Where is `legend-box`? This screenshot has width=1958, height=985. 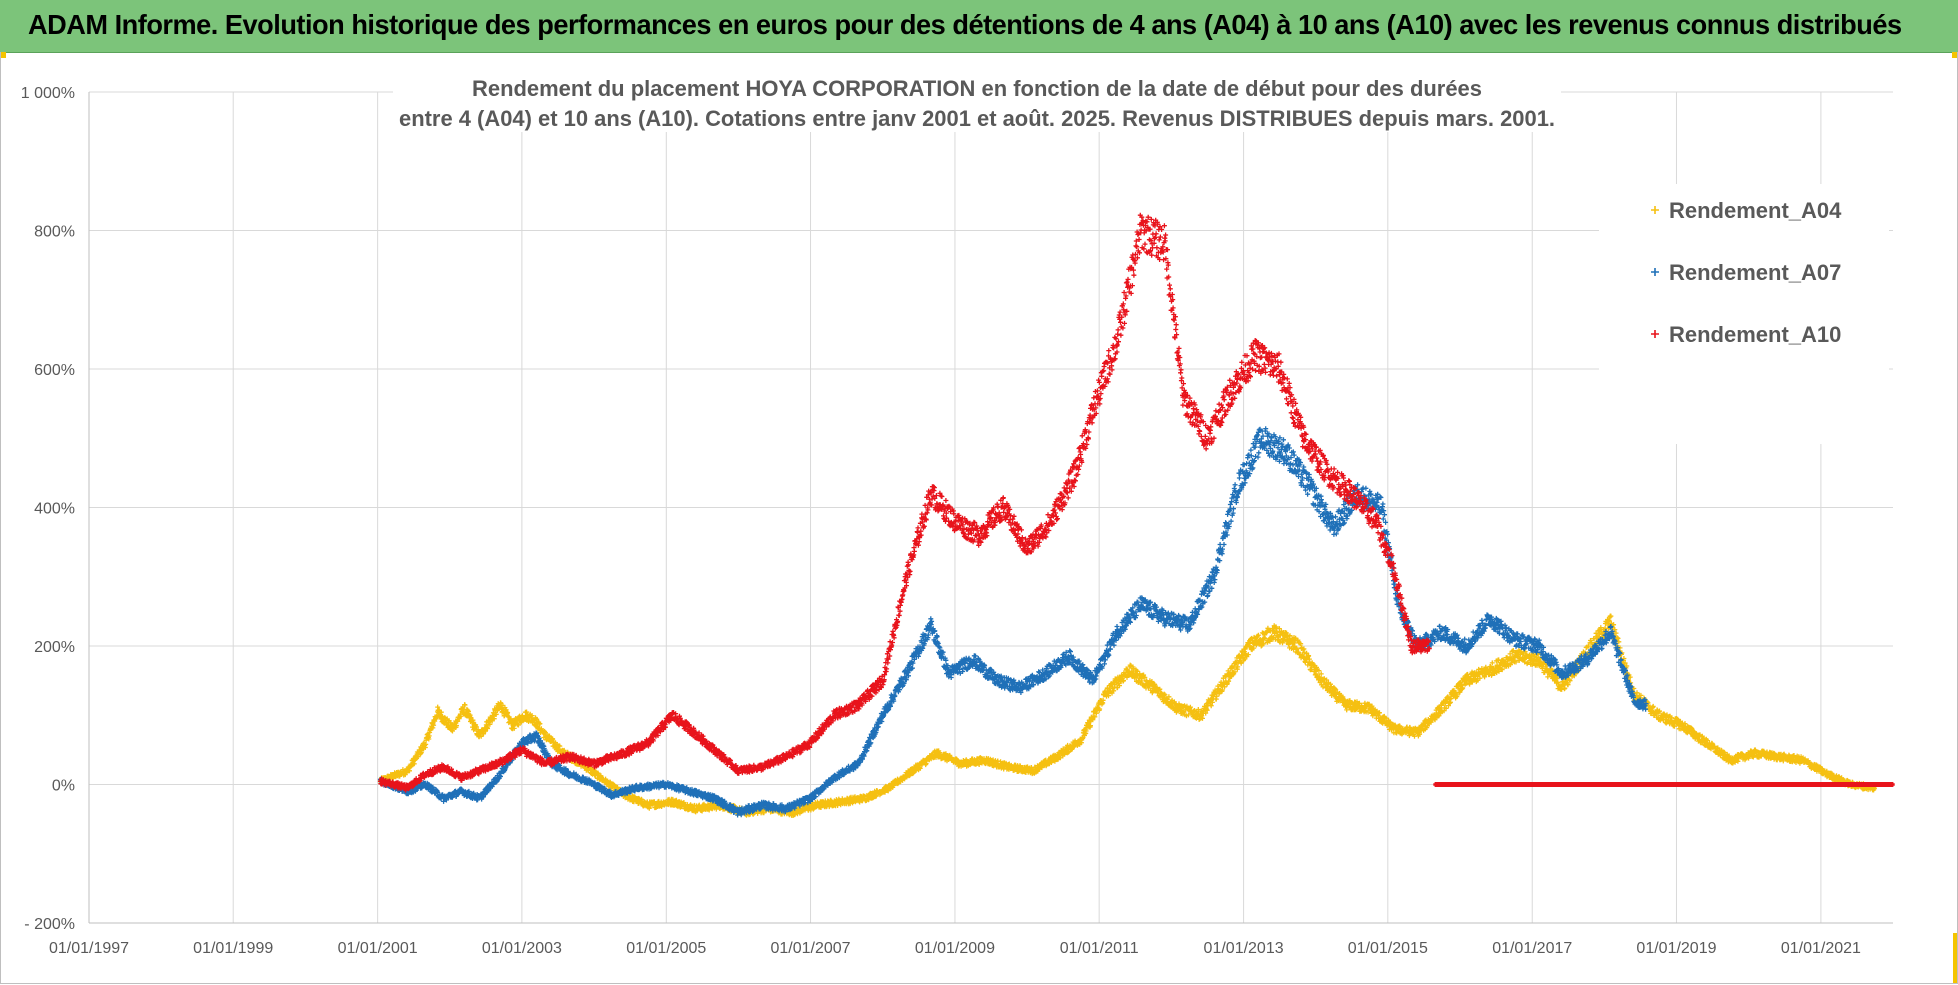
legend-box is located at coordinates (1744, 314).